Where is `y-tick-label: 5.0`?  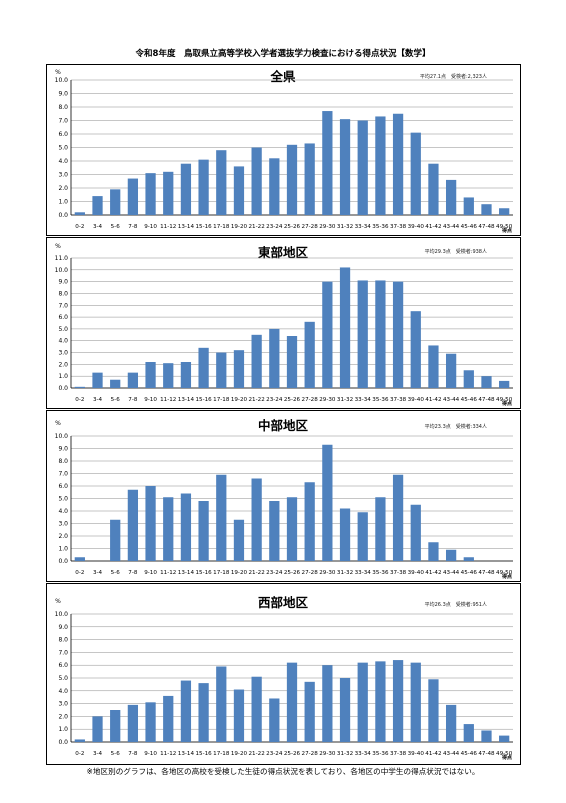
y-tick-label: 5.0 is located at coordinates (63, 678).